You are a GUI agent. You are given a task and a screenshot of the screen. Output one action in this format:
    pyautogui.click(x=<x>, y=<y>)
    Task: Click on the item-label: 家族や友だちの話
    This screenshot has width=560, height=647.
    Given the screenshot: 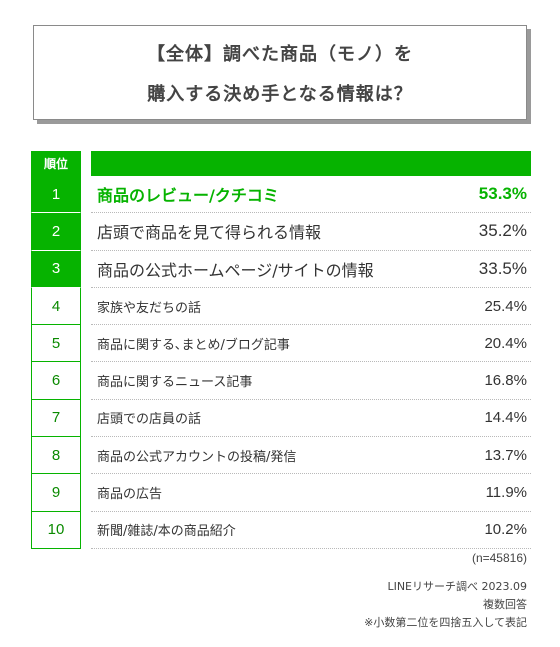 What is the action you would take?
    pyautogui.click(x=149, y=308)
    